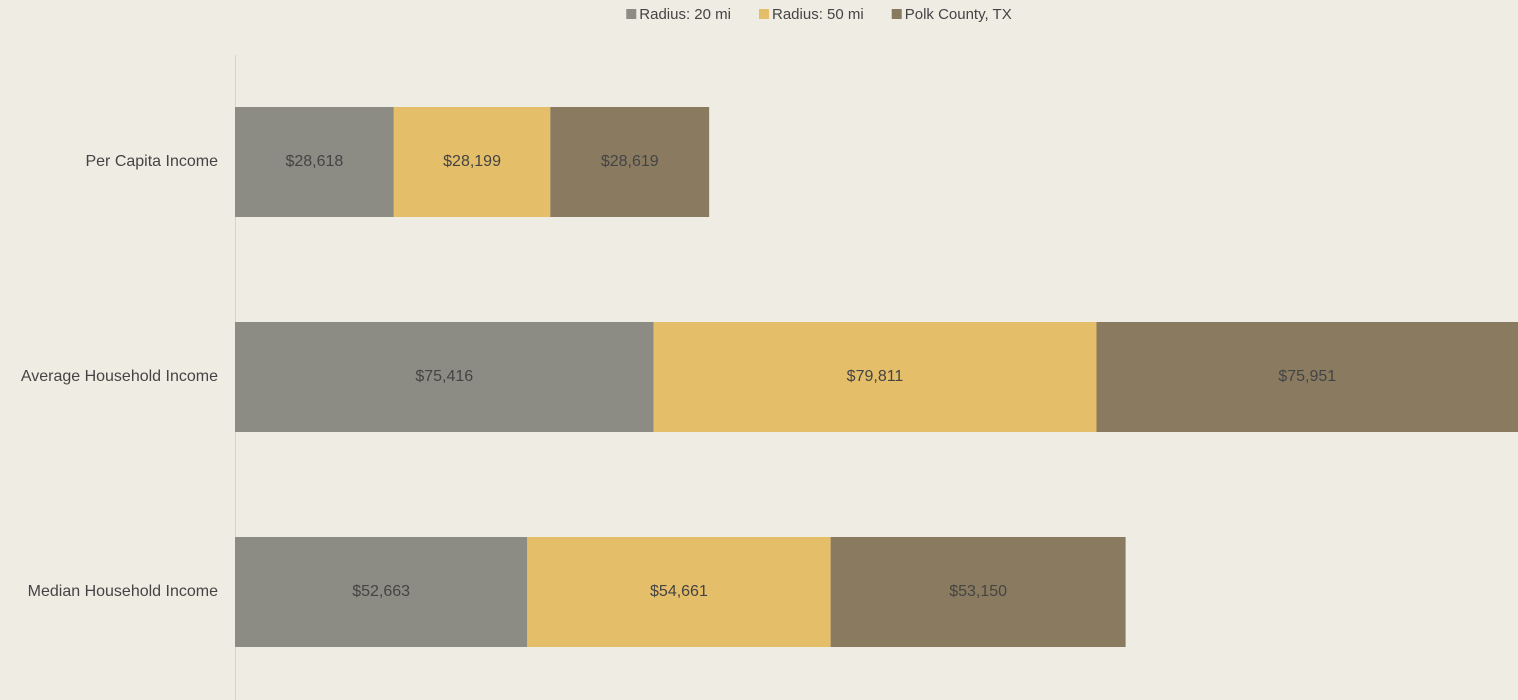  I want to click on data-label: $28,618, so click(314, 161).